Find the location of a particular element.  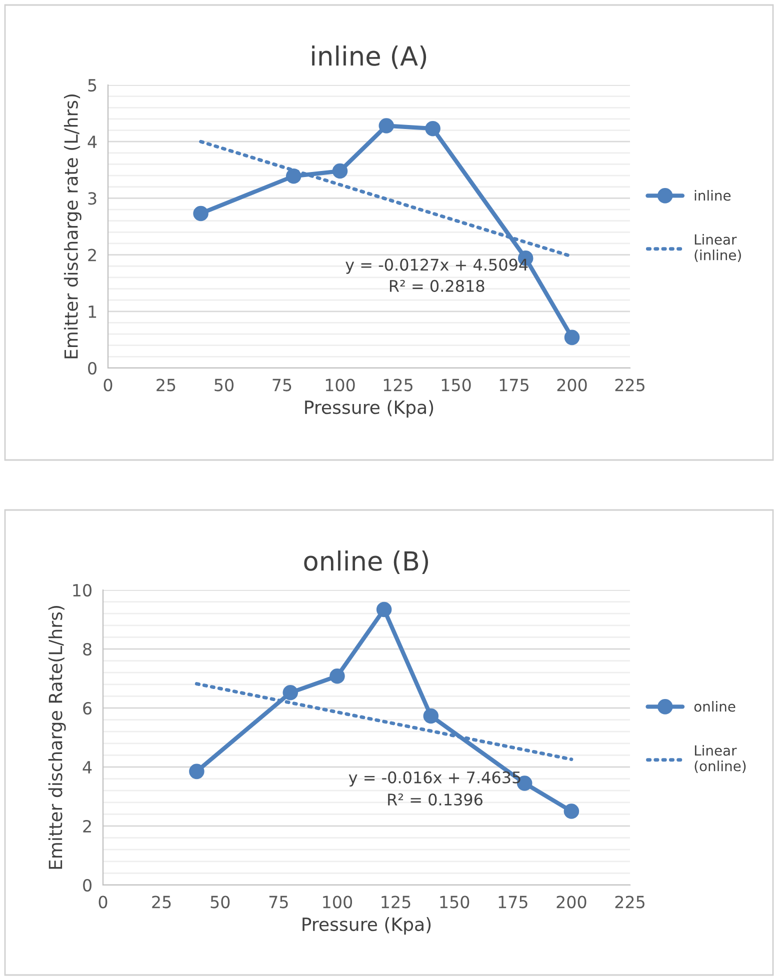

y-tick-label: 1 is located at coordinates (92, 312).